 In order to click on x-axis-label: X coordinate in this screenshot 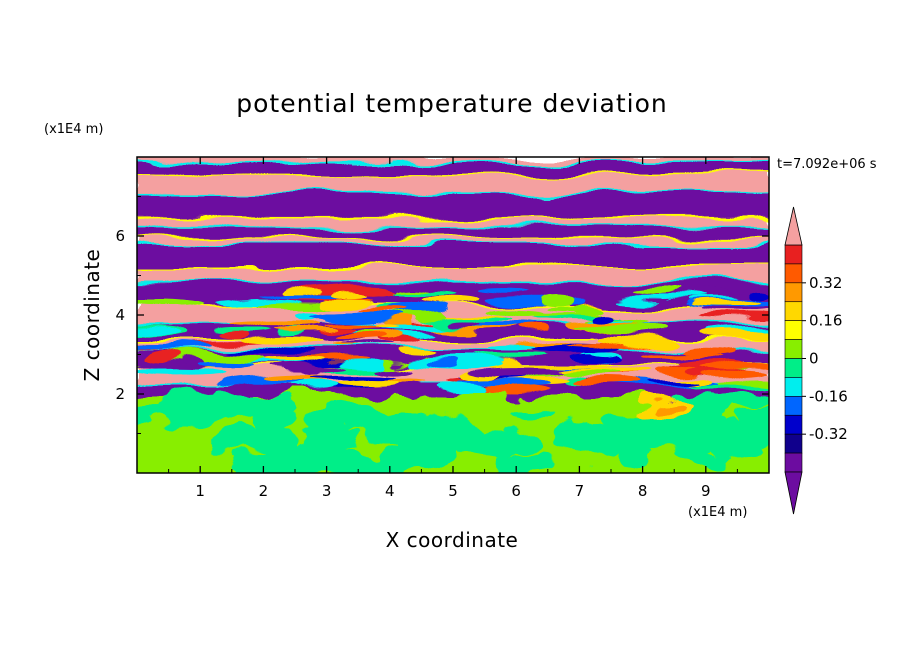, I will do `click(452, 540)`.